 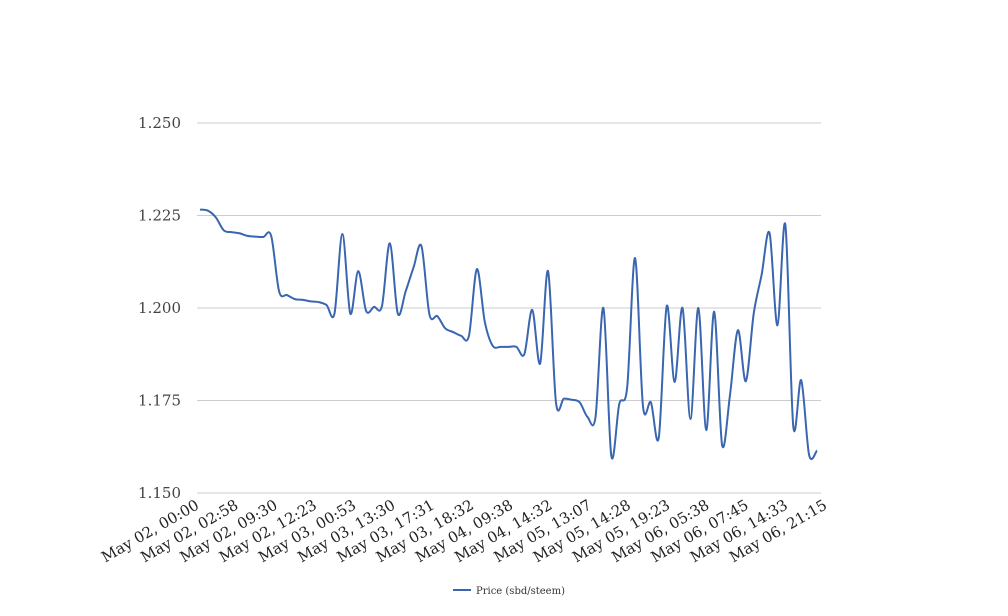 What do you see at coordinates (159, 493) in the screenshot?
I see `y-tick-label: 1.150` at bounding box center [159, 493].